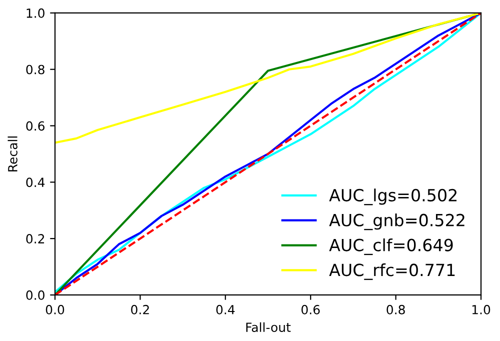 The image size is (500, 341). I want to click on legend-label: AUC_gnb=0.522, so click(396, 222).